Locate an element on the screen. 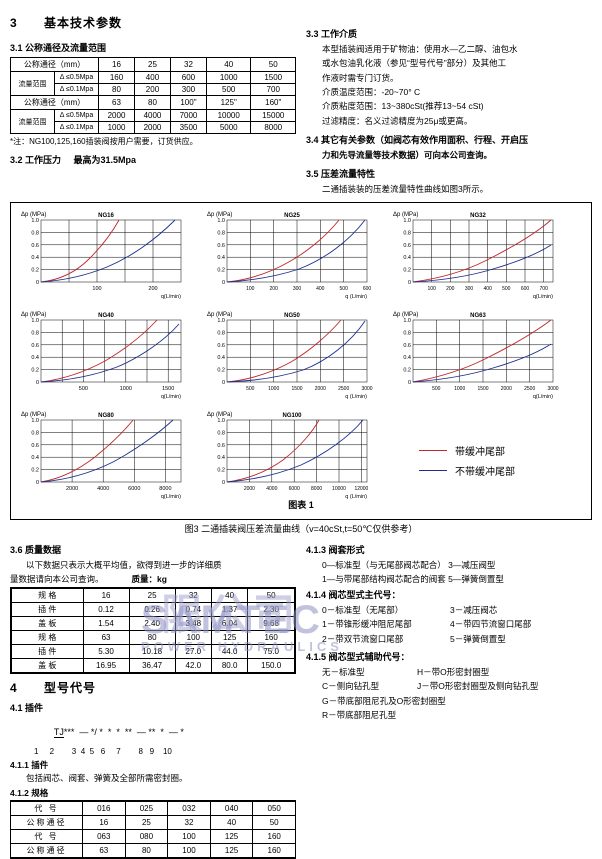 This screenshot has width=602, height=859. table-row: 代 号 063 080 100 125 160 is located at coordinates (153, 837).